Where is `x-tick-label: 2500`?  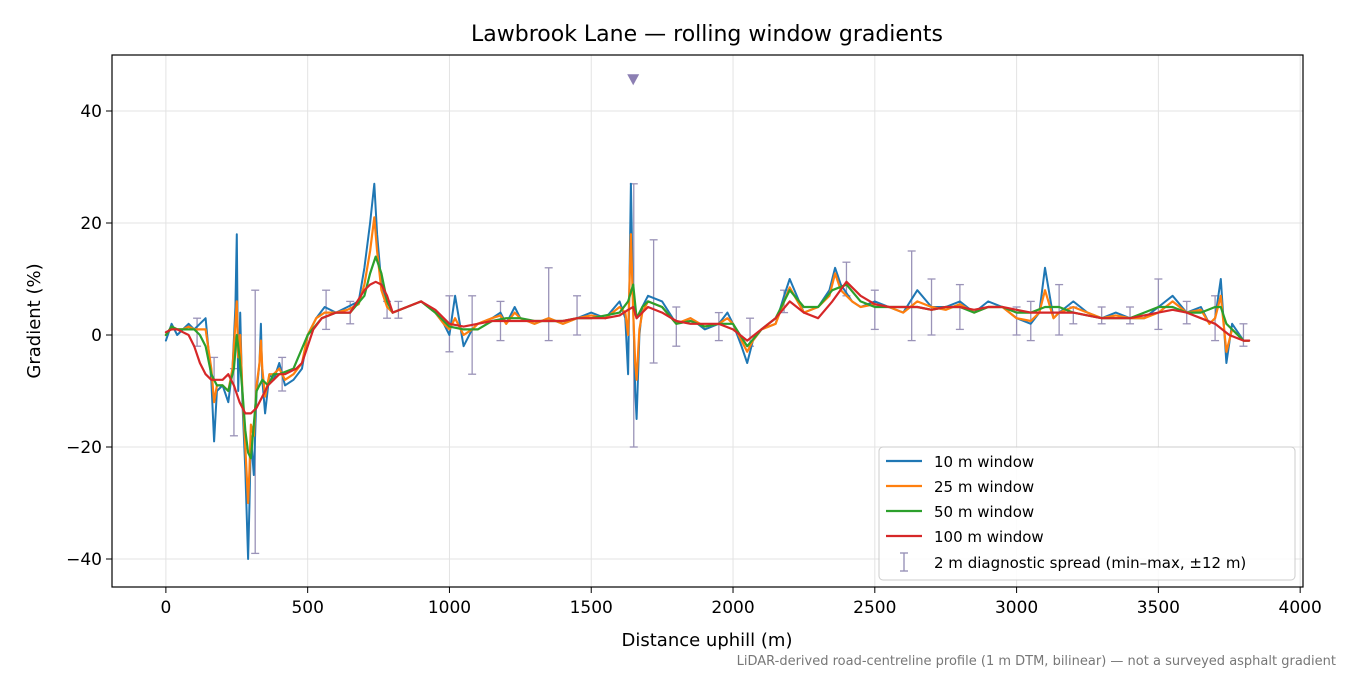 x-tick-label: 2500 is located at coordinates (874, 608).